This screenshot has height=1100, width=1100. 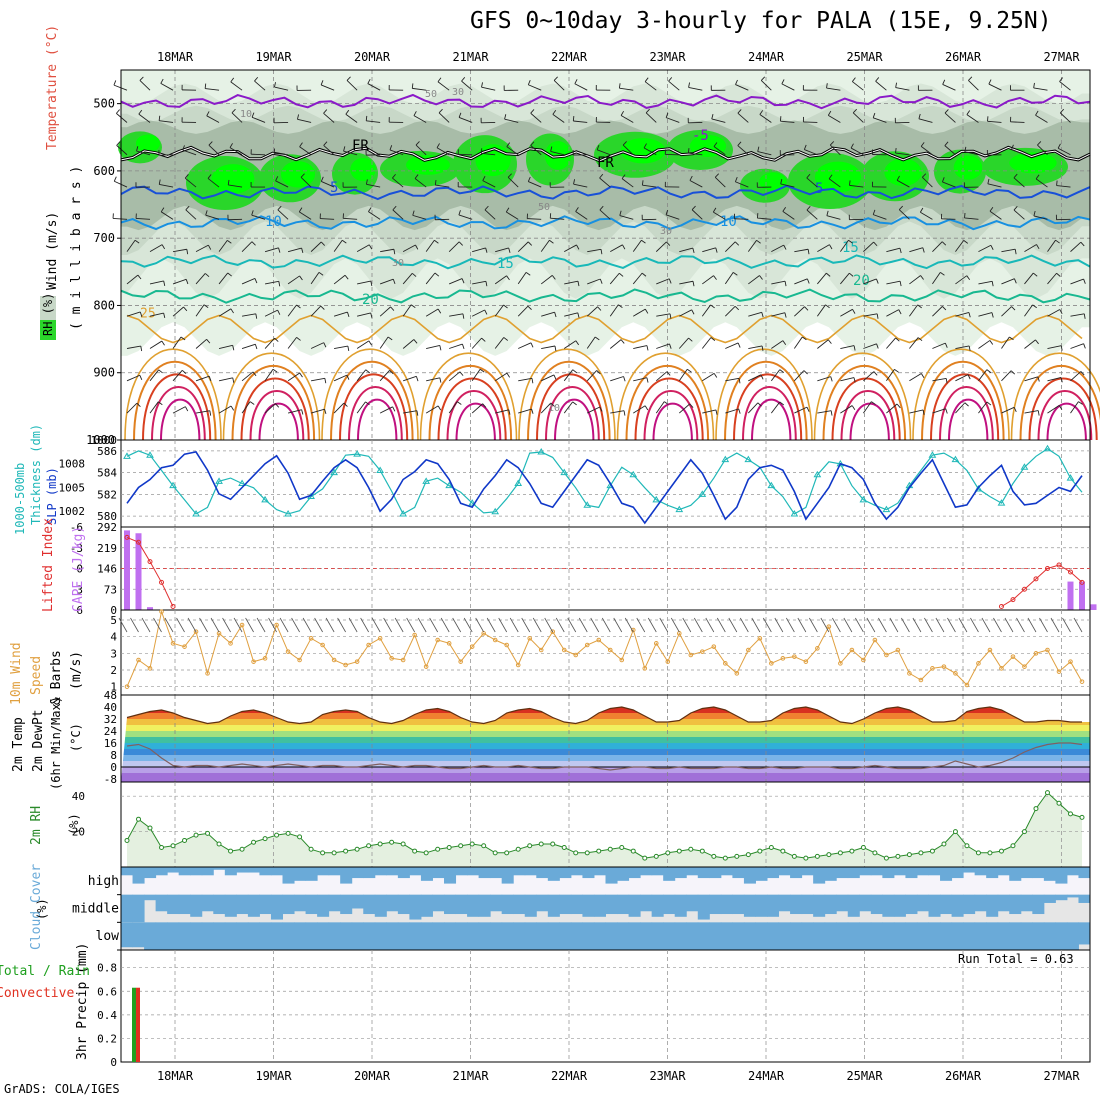 What do you see at coordinates (107, 569) in the screenshot?
I see `ytick-label-cape: 146` at bounding box center [107, 569].